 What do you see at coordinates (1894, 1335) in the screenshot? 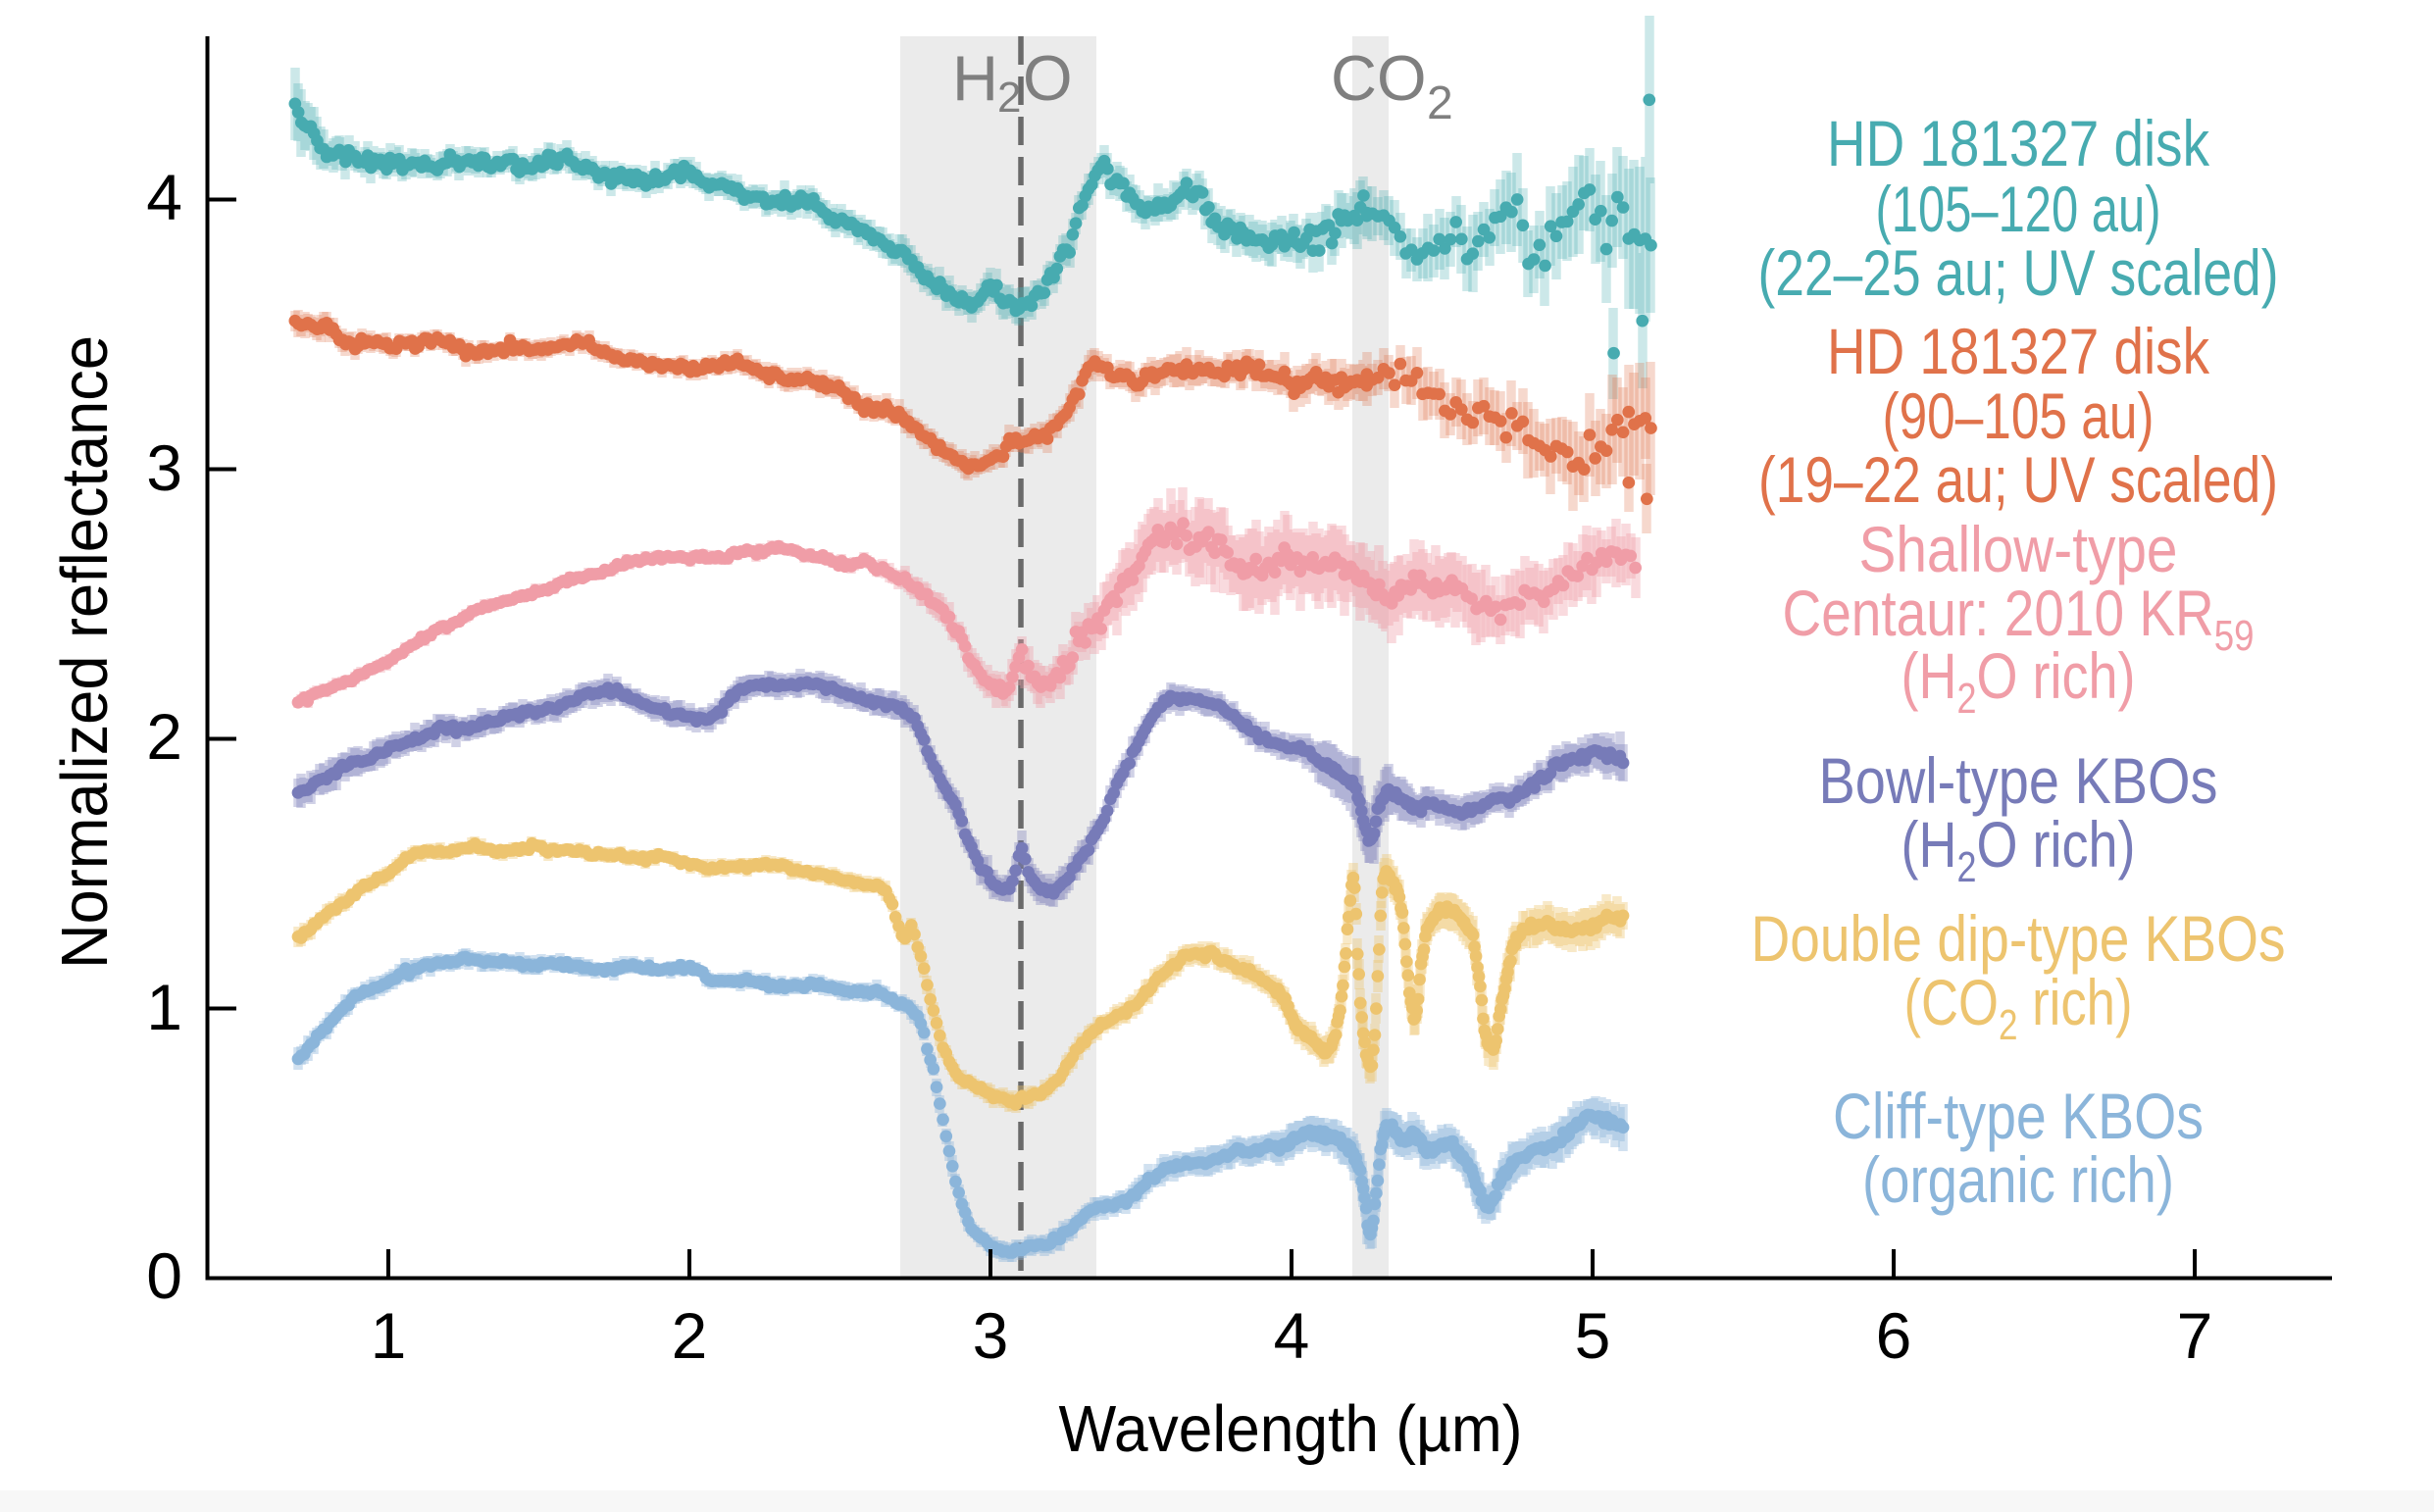
I see `svg-text: 6` at bounding box center [1894, 1335].